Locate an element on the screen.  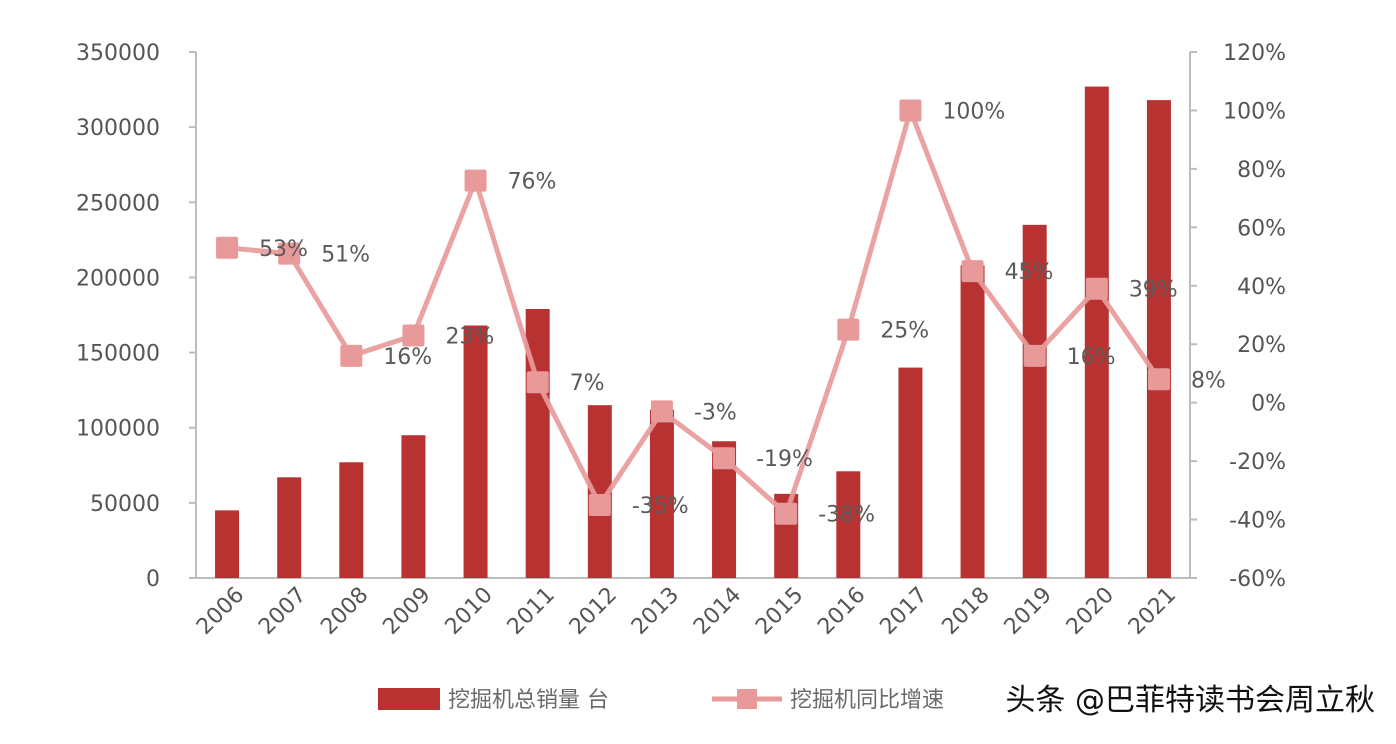
left-tick-label: 50000 is located at coordinates (125, 504).